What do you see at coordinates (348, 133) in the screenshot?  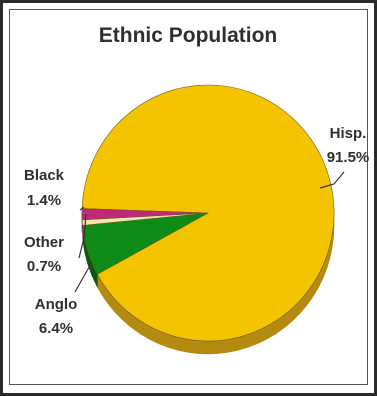 I see `slice-label-hisp: Hisp.` at bounding box center [348, 133].